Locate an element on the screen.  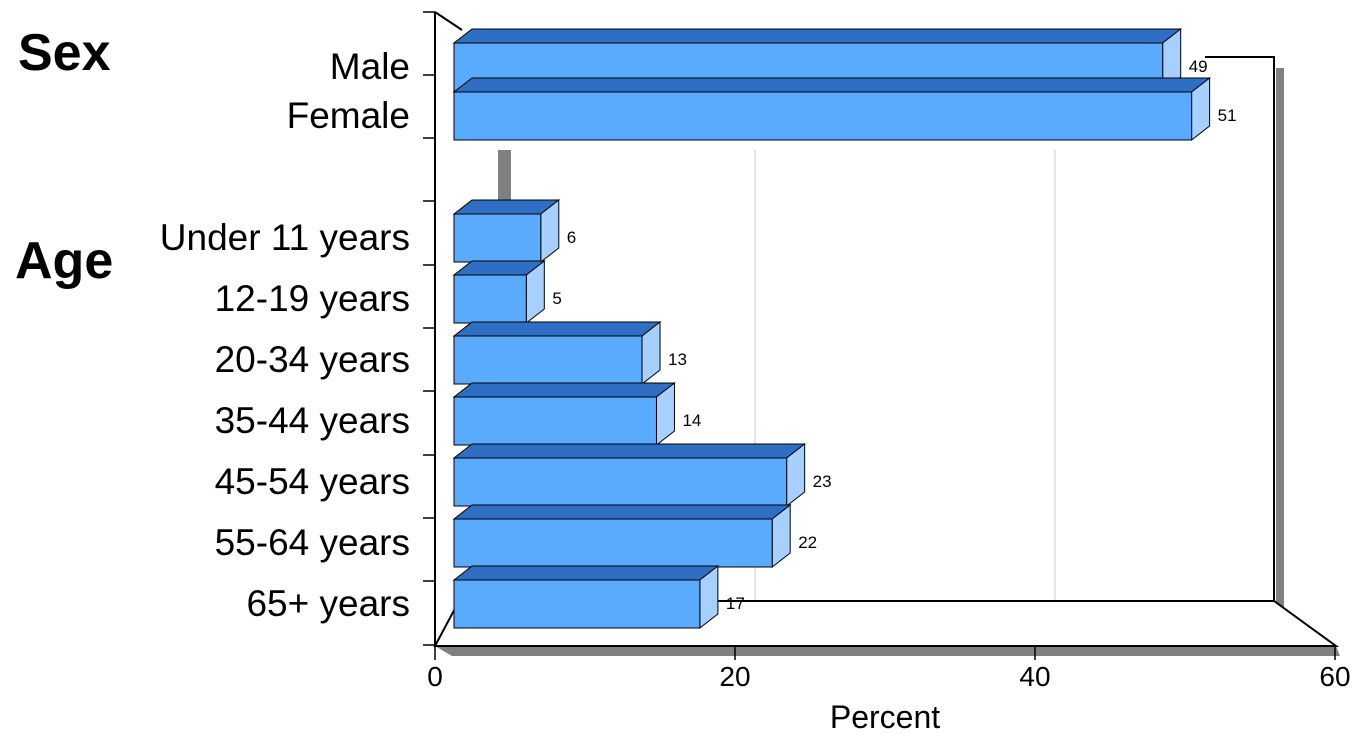
bar-front-65-years is located at coordinates (577, 604).